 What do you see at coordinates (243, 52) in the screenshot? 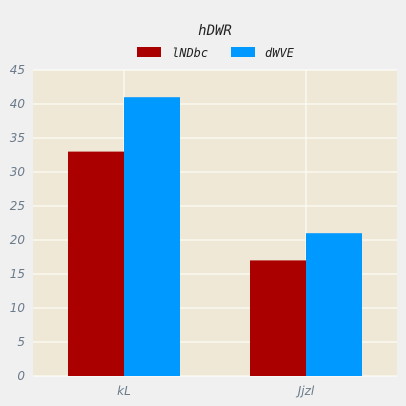
I see `legend-swatch-dwve` at bounding box center [243, 52].